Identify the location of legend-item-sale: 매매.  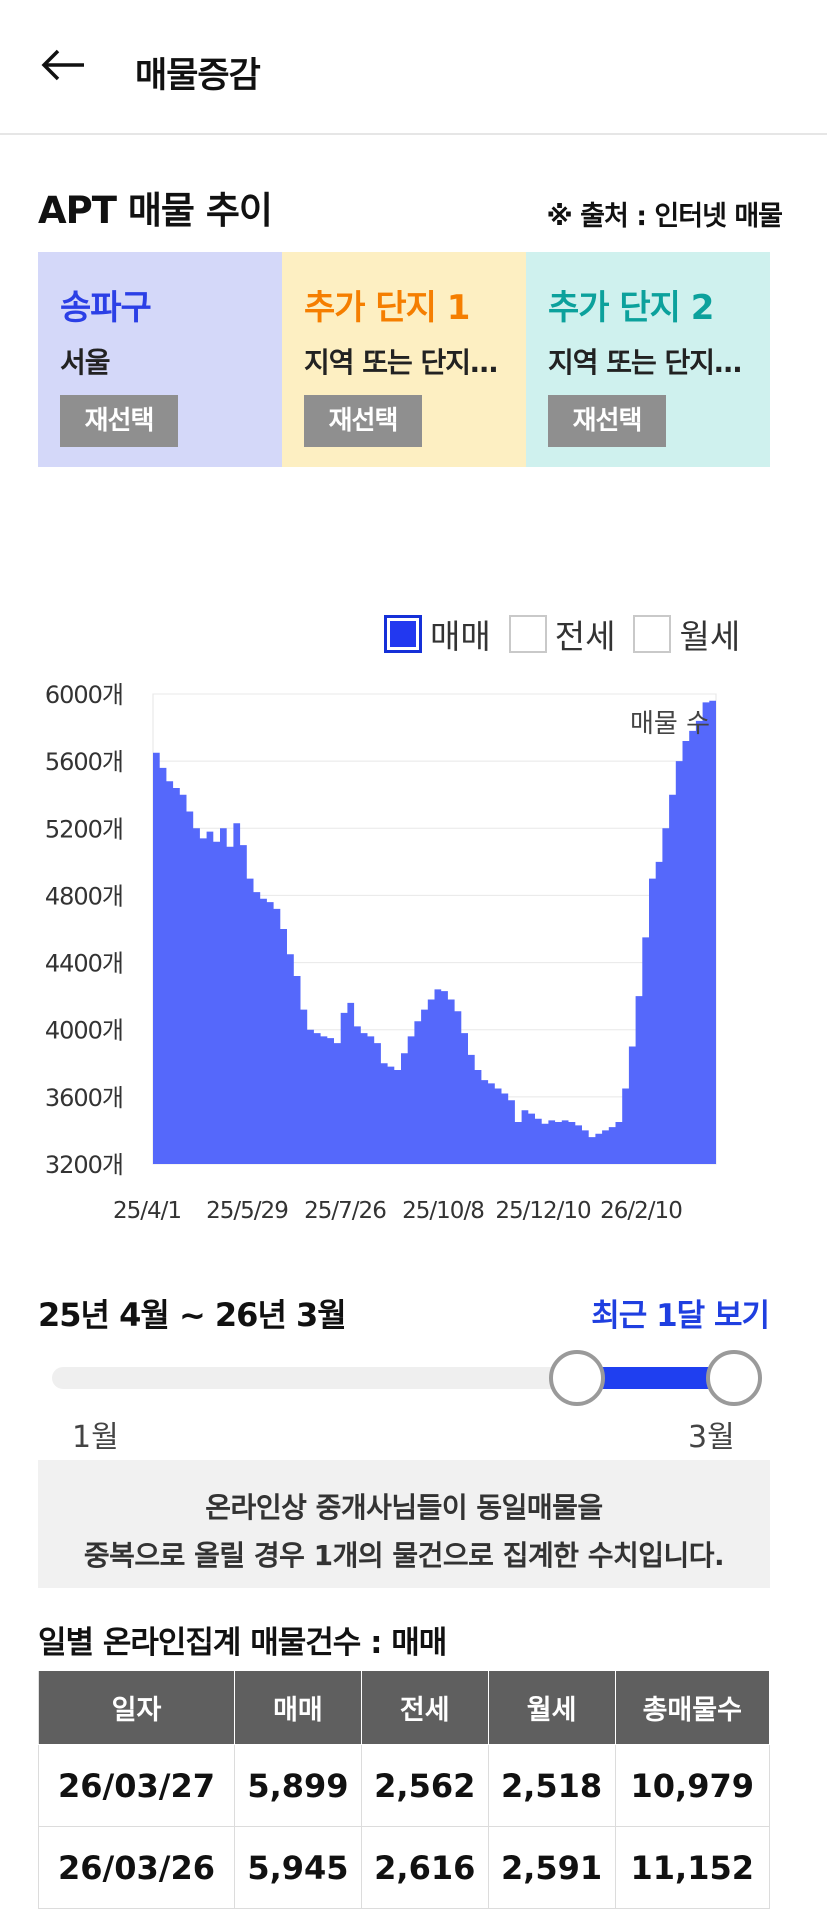
(437, 634).